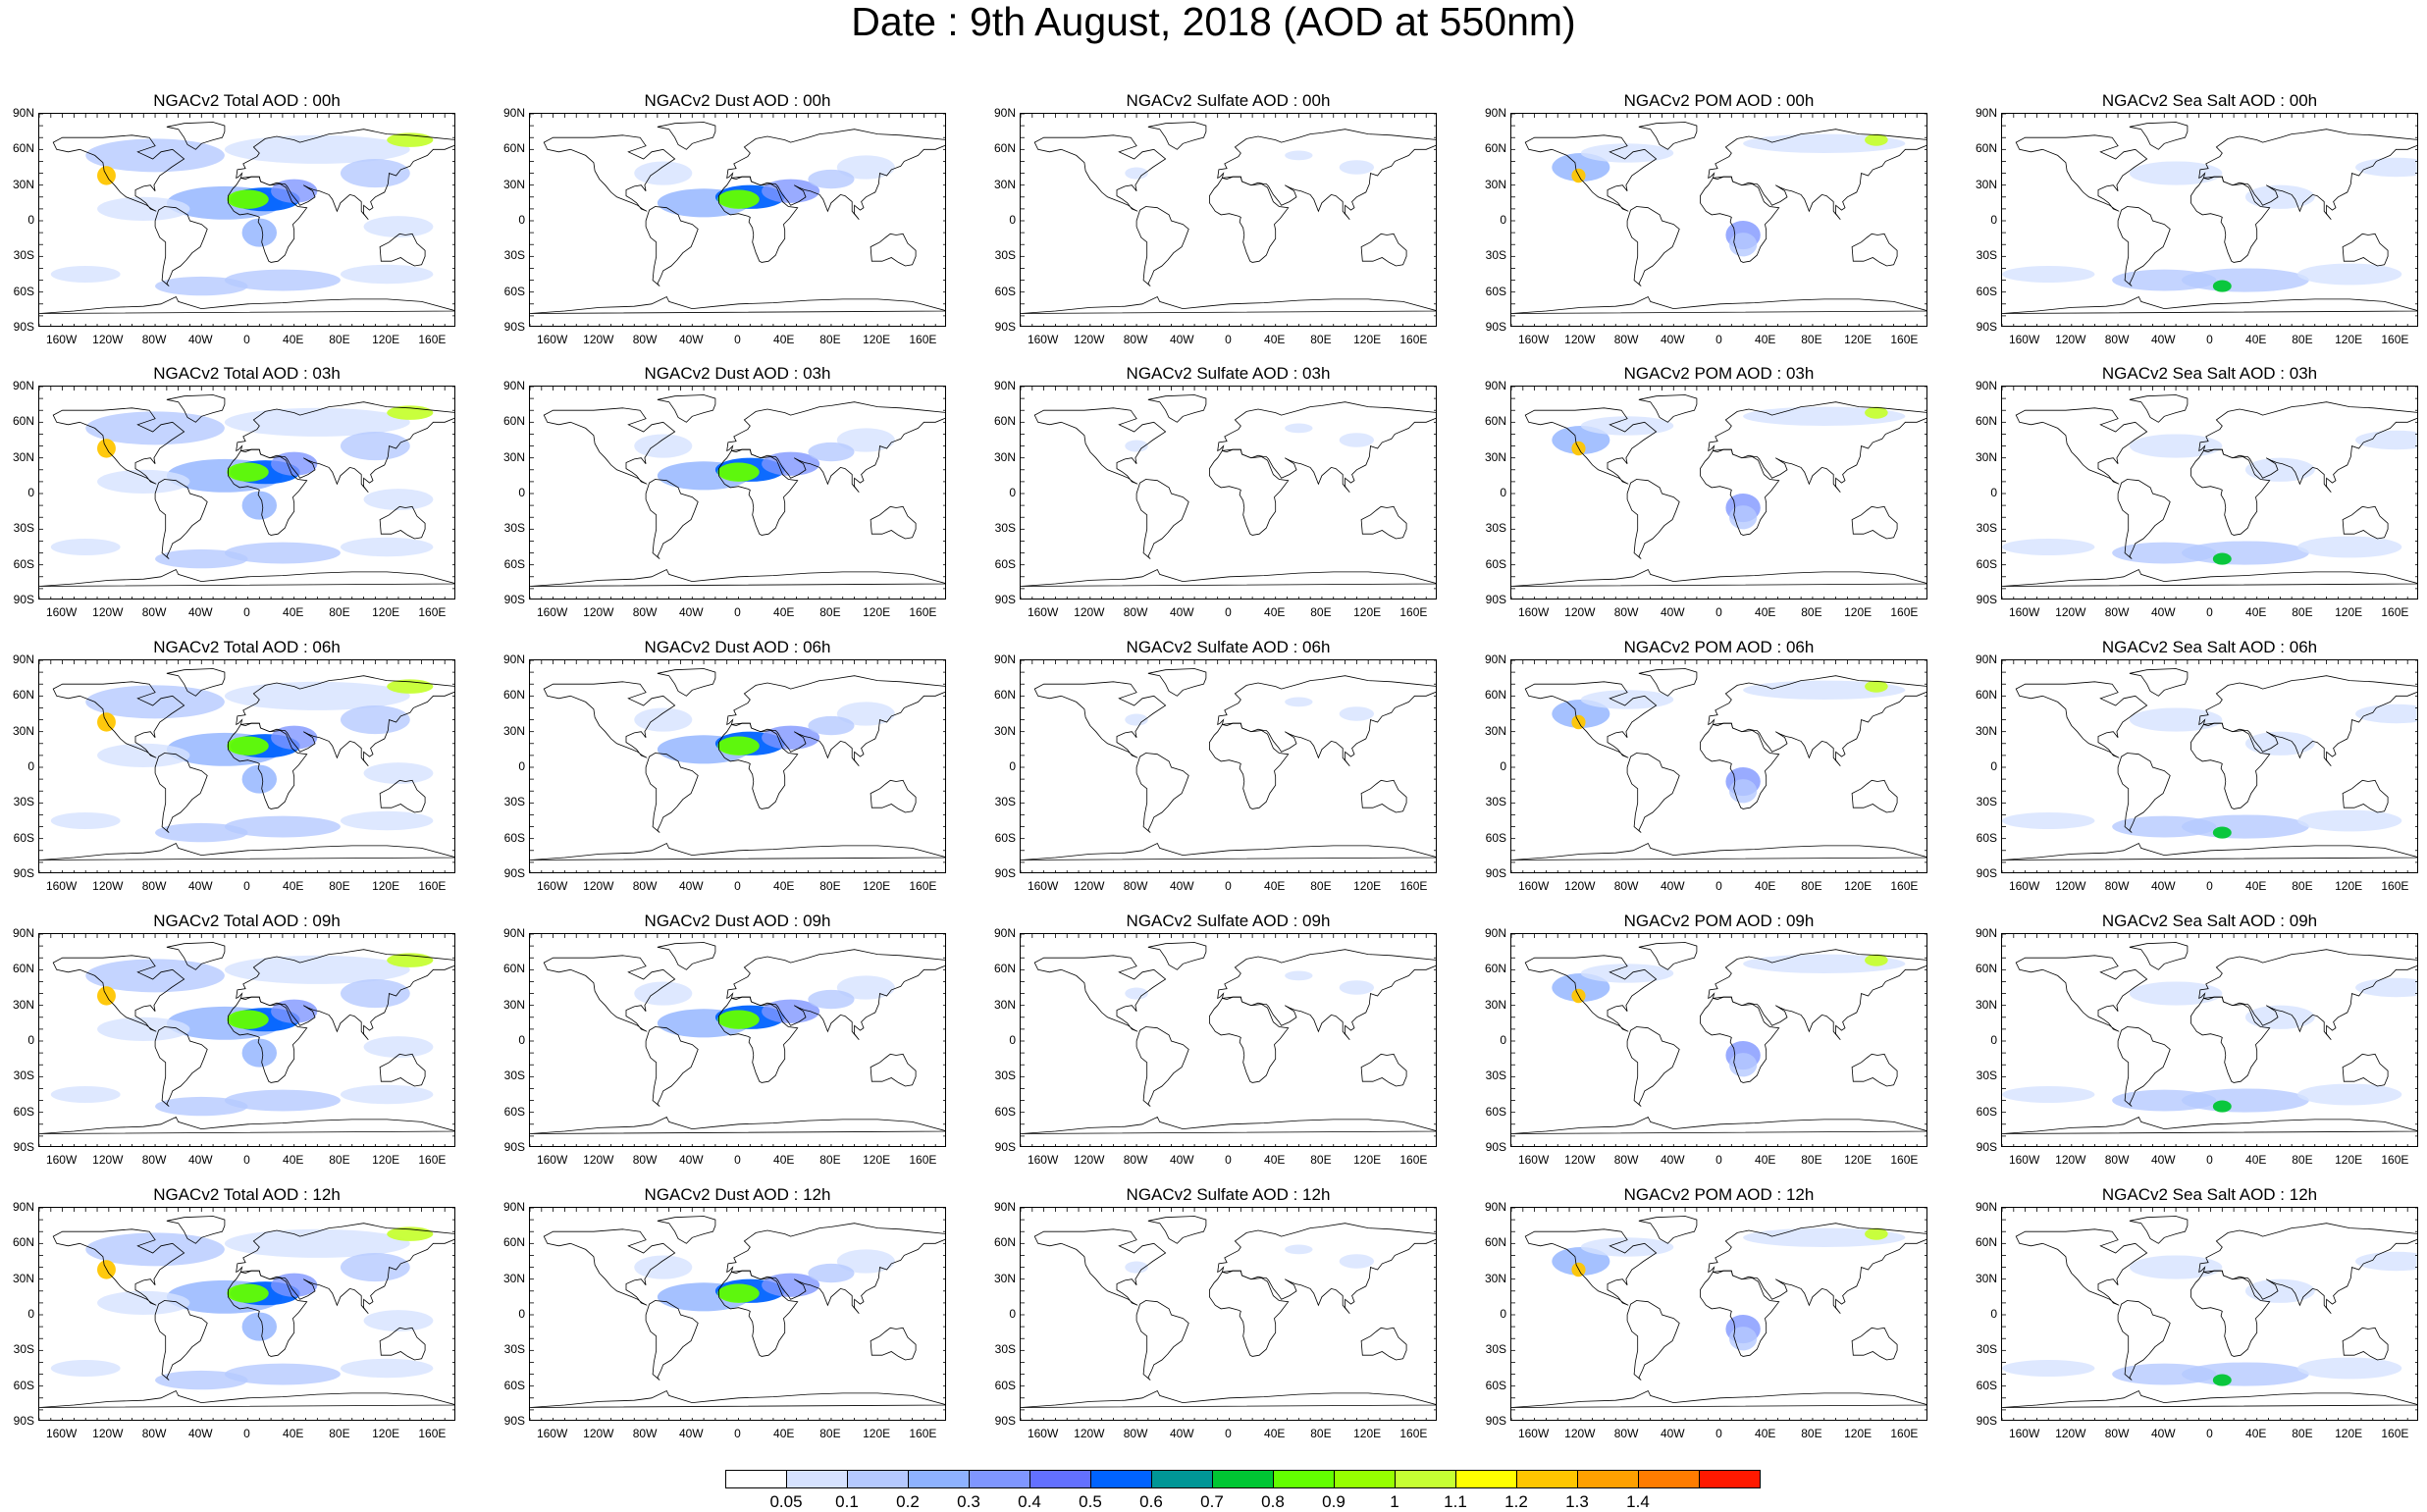 The height and width of the screenshot is (1512, 2427). I want to click on colorbar-label: 0.4, so click(1029, 1501).